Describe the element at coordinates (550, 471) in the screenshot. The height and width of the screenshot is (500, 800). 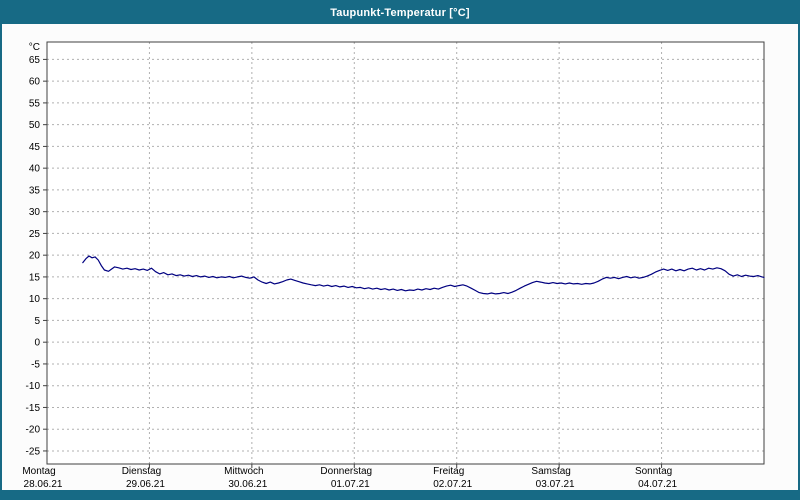
I see `x-day-label: Samstag` at that location.